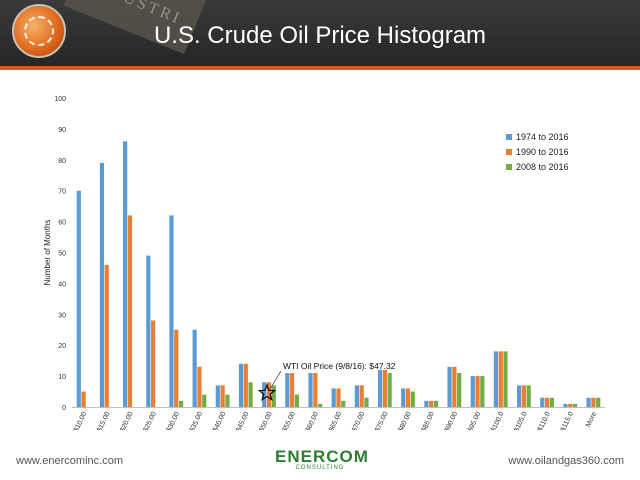 This screenshot has width=640, height=480. I want to click on x-tick-label: $90.00, so click(451, 420).